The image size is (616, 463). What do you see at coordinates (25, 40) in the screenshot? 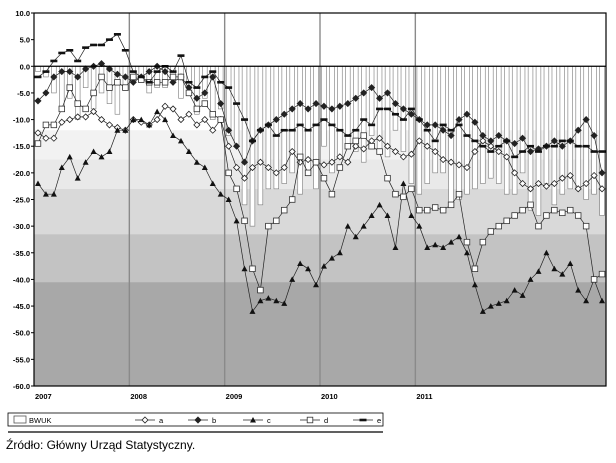
I see `y-tick-label: 5.0` at bounding box center [25, 40].